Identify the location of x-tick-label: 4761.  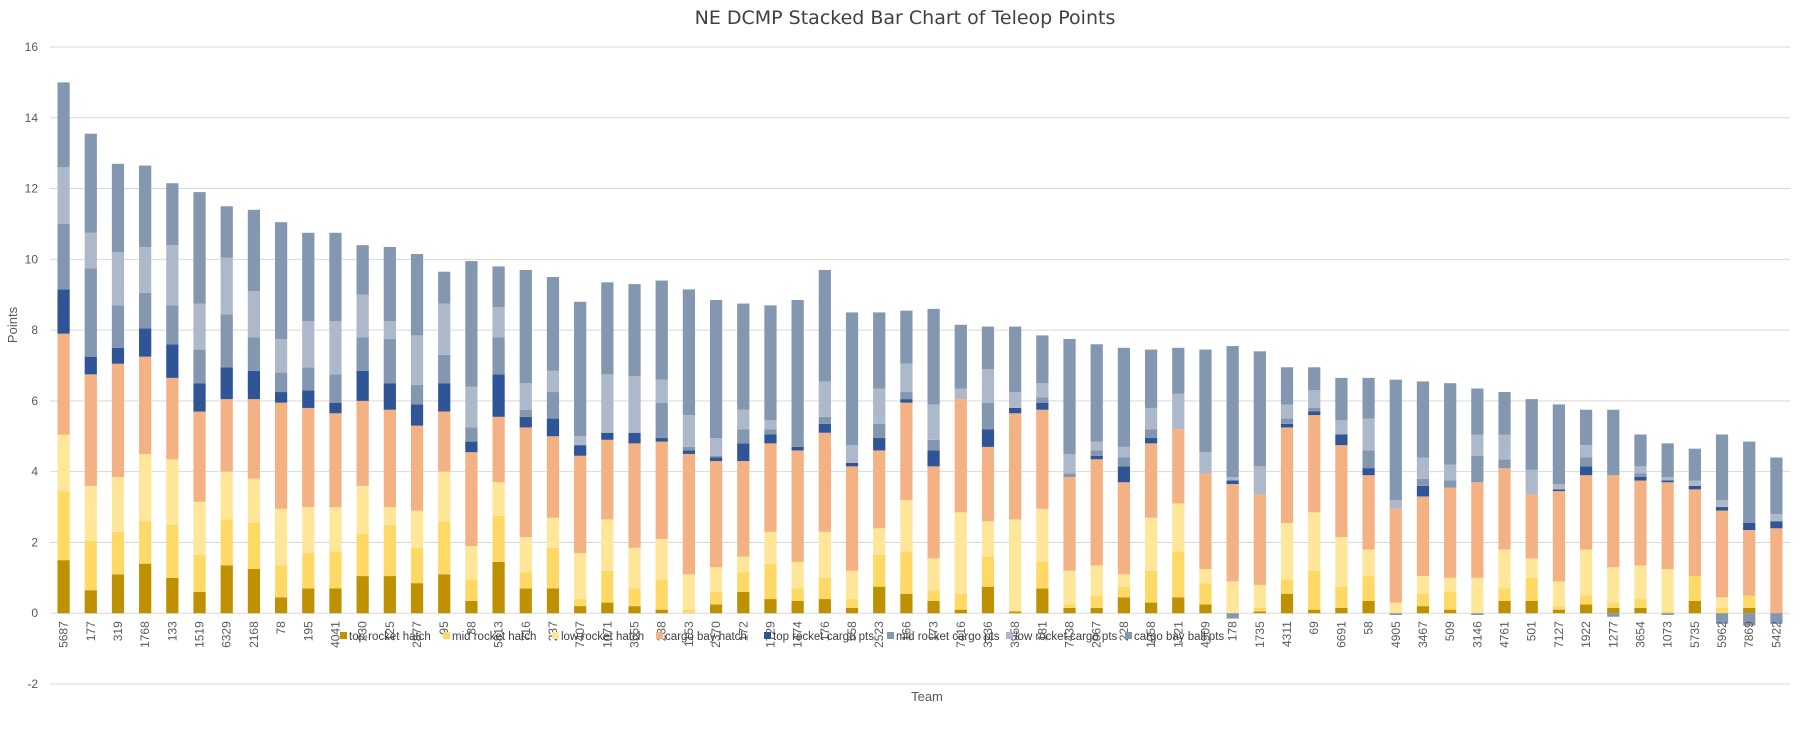
(1505, 634).